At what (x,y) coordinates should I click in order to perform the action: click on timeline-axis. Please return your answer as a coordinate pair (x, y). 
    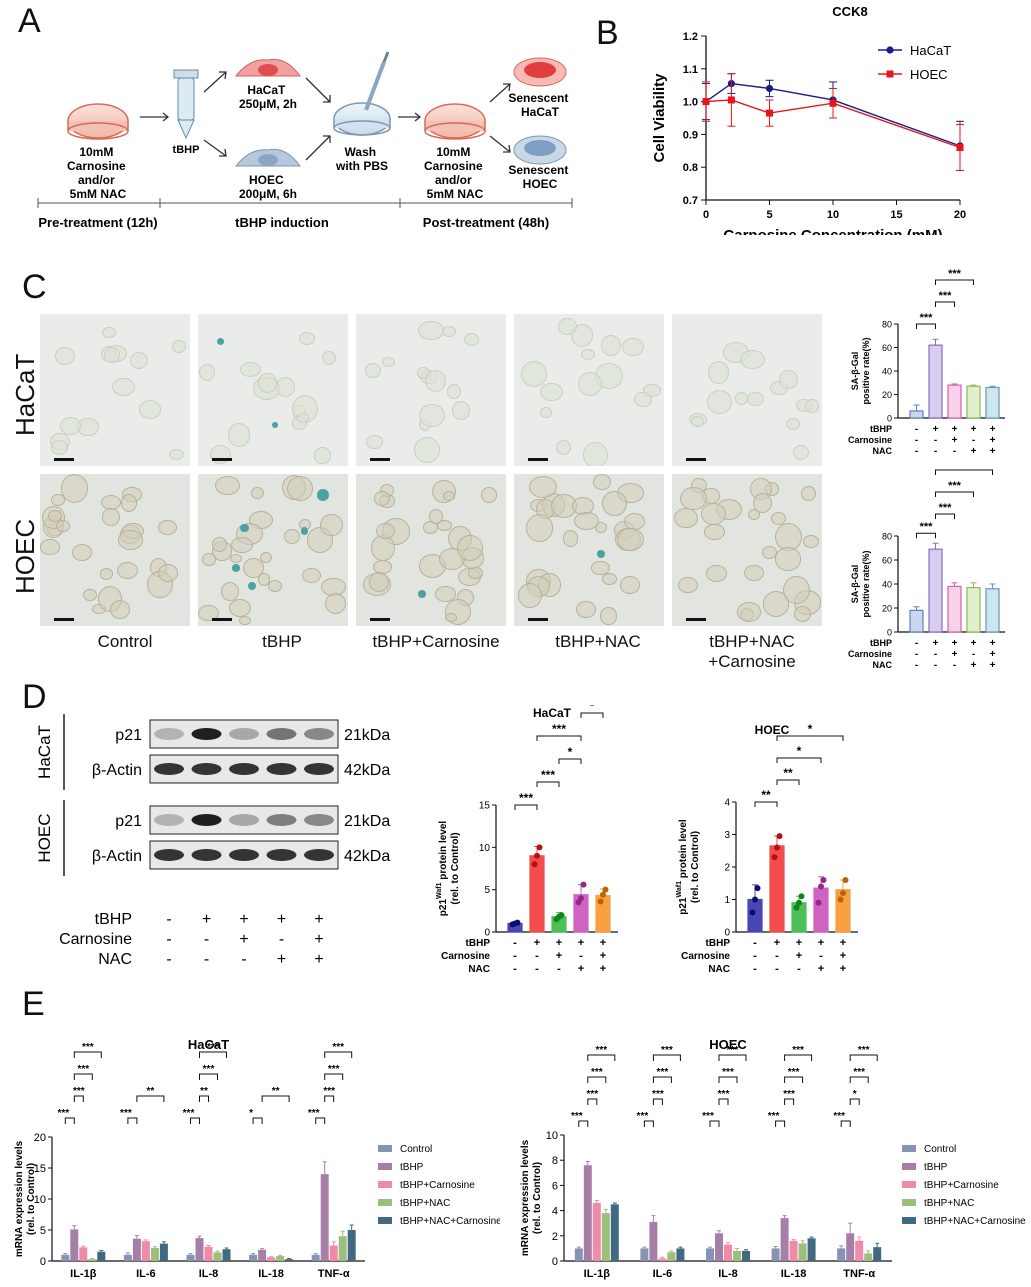
    Looking at the image, I should click on (305, 203).